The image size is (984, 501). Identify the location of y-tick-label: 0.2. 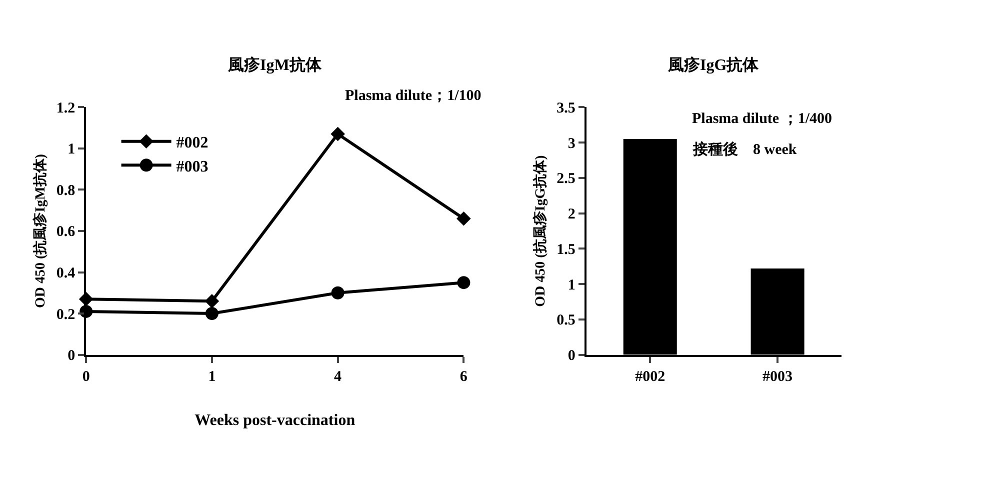
(66, 314).